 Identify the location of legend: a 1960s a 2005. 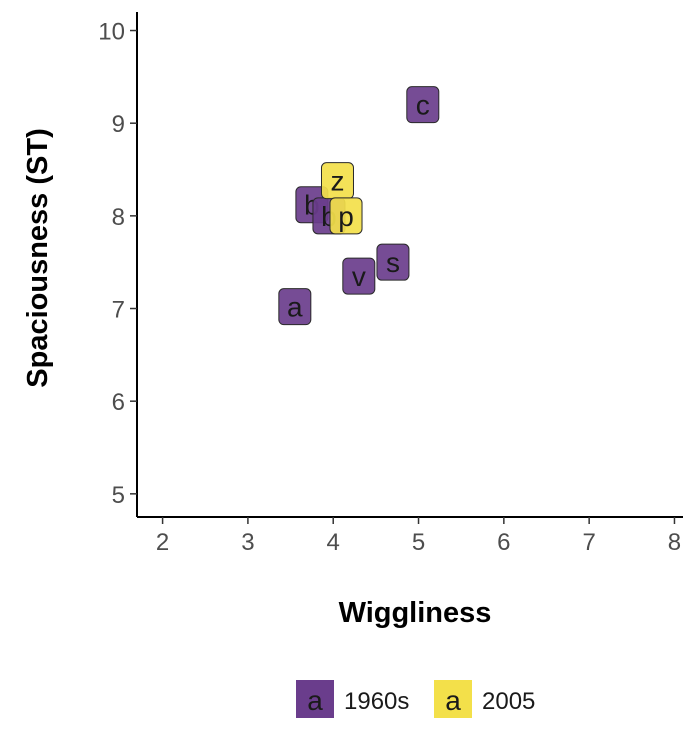
(415, 699).